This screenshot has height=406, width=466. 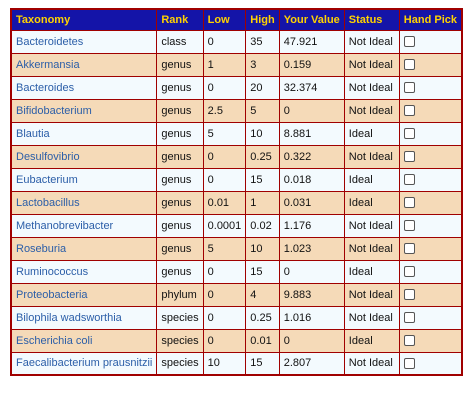 I want to click on your-value-cell: 1.176, so click(x=311, y=225).